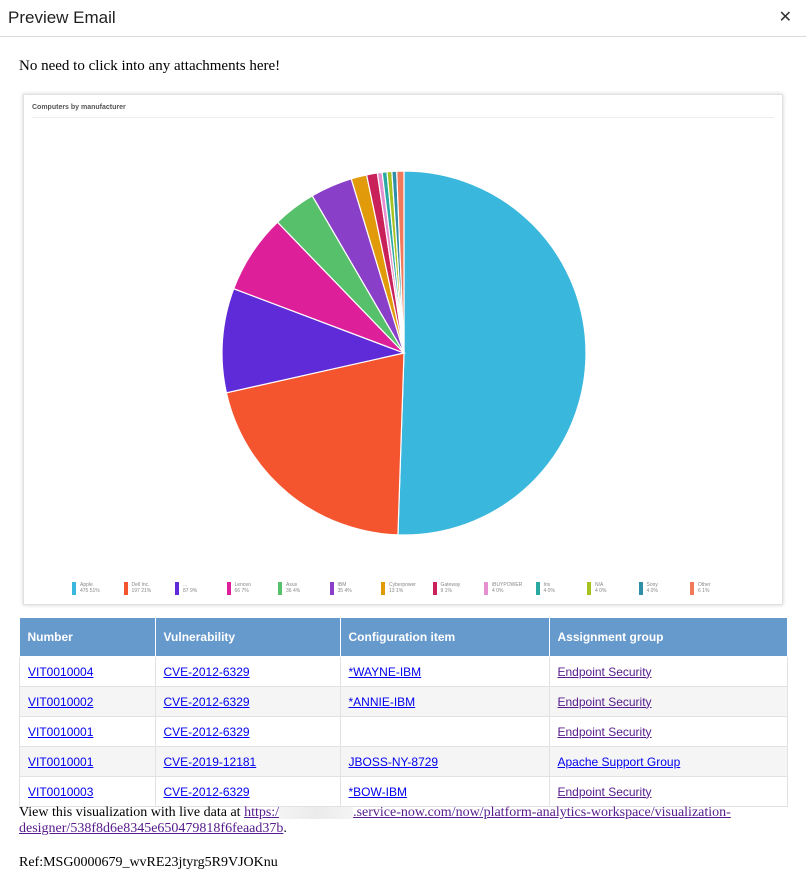  Describe the element at coordinates (382, 701) in the screenshot. I see `configuration-item-link: *ANNIE-IBM` at that location.